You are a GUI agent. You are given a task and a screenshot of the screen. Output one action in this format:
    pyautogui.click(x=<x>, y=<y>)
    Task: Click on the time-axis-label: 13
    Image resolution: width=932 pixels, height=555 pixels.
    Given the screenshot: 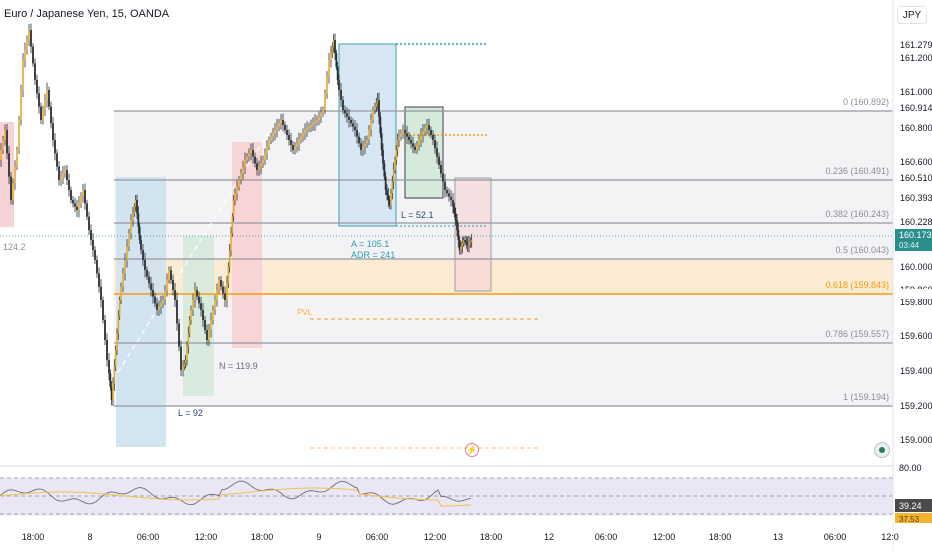 What is the action you would take?
    pyautogui.click(x=778, y=537)
    